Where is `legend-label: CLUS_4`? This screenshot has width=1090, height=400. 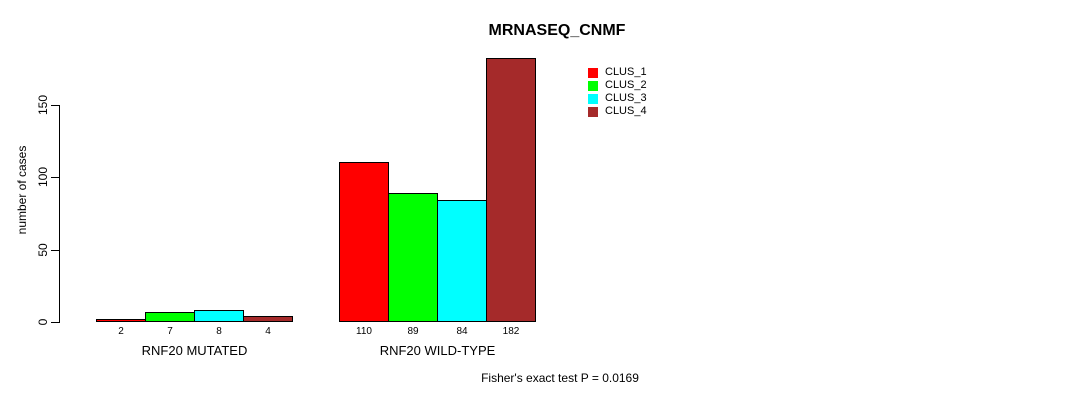 legend-label: CLUS_4 is located at coordinates (626, 111).